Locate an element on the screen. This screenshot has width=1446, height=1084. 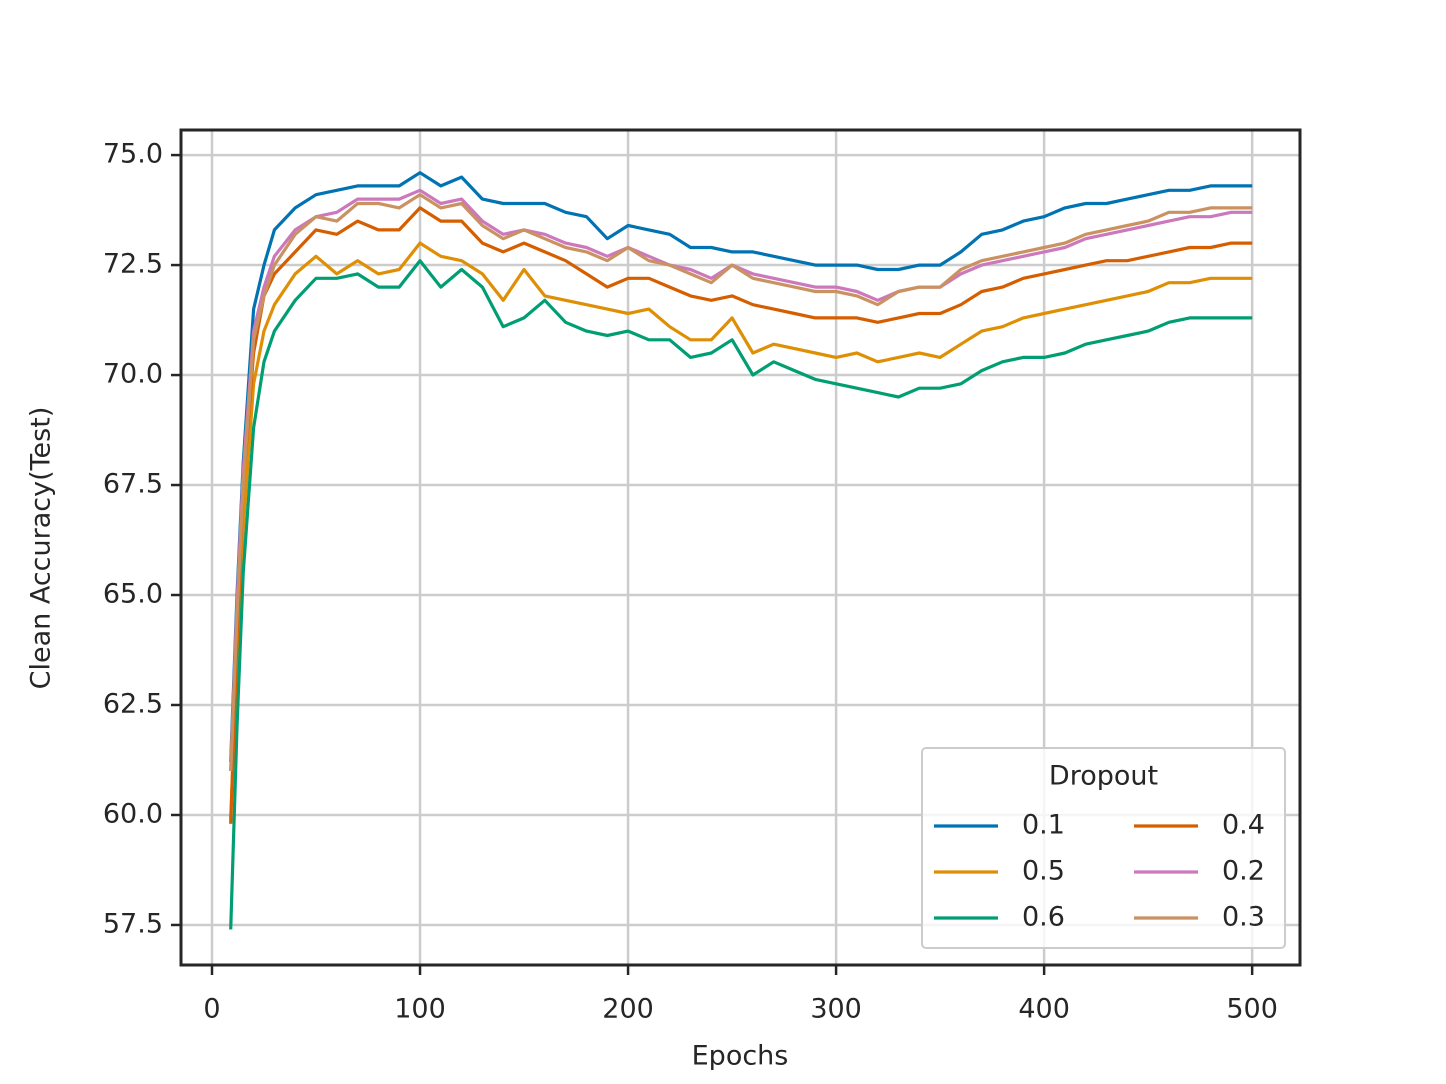
legend-label: 0.3 is located at coordinates (1243, 917).